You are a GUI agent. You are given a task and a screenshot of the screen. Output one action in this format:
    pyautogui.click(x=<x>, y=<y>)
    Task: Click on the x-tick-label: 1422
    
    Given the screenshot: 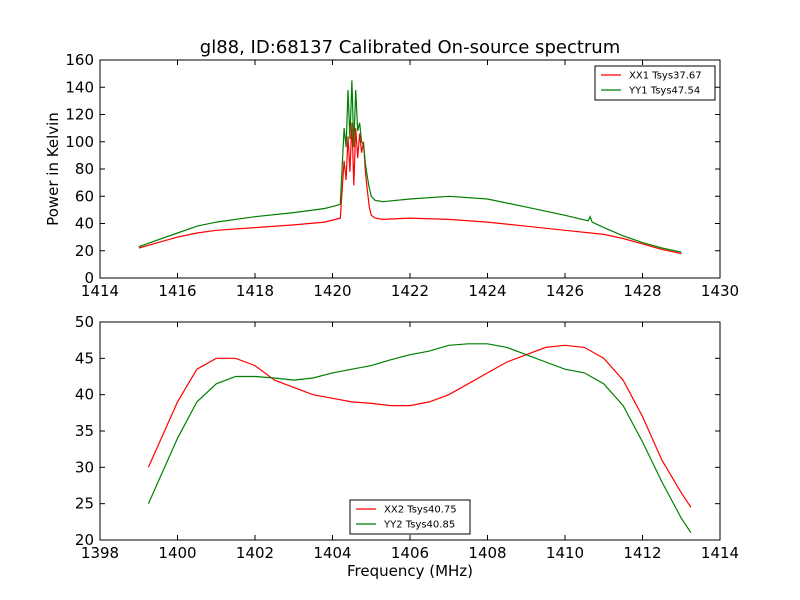 What is the action you would take?
    pyautogui.click(x=410, y=291)
    